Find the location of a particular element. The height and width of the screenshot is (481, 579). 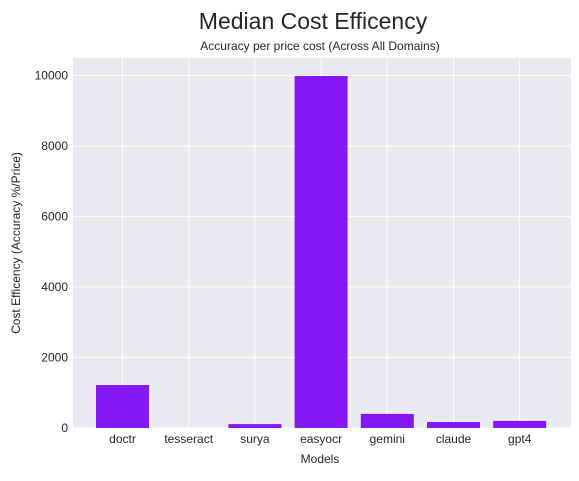

x-tick-label-gpt4: gpt4 is located at coordinates (520, 439).